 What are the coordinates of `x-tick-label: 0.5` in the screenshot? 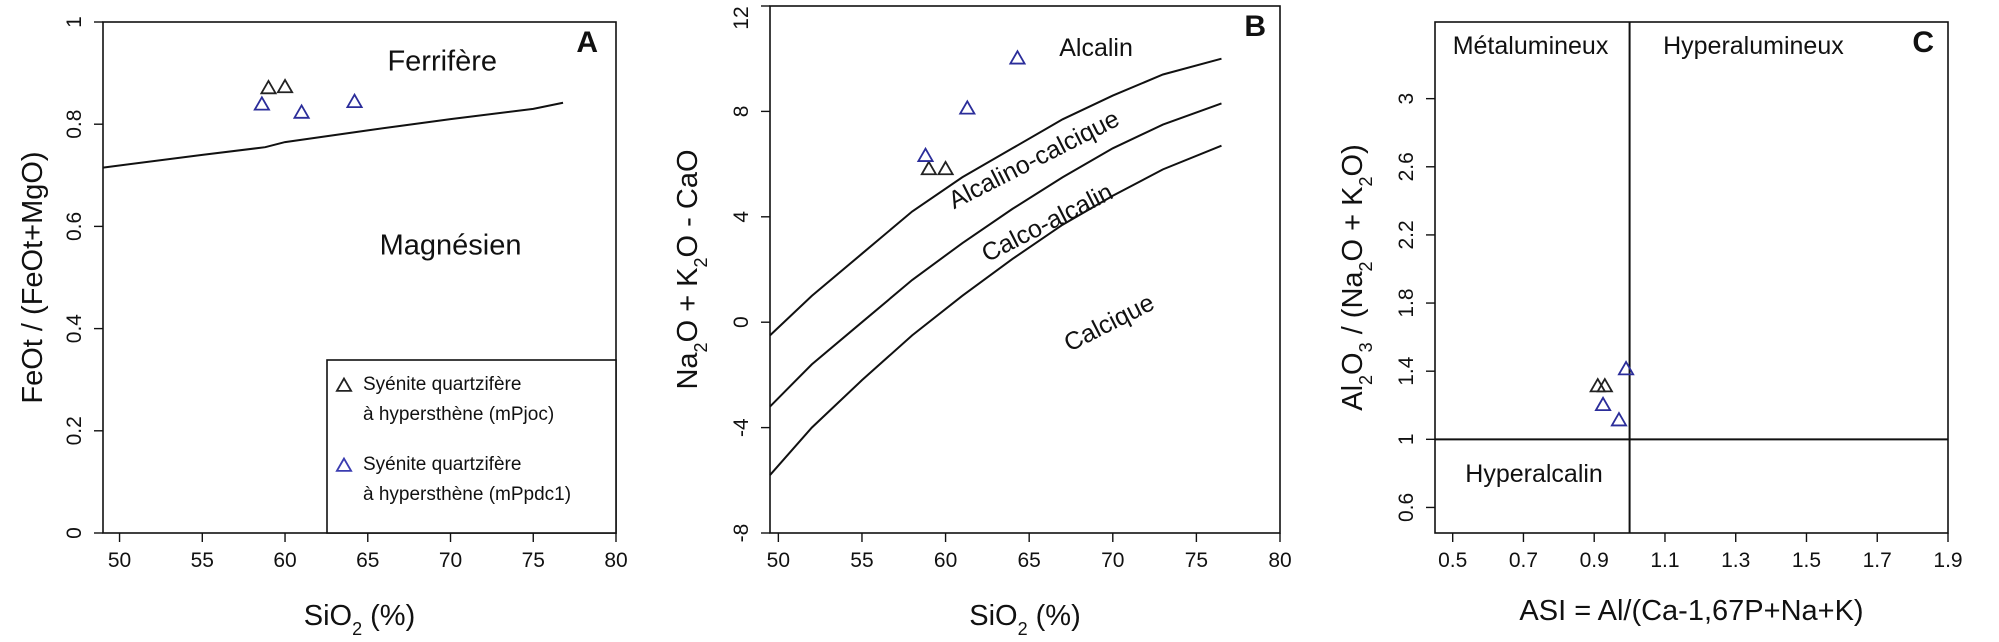 It's located at (1452, 560).